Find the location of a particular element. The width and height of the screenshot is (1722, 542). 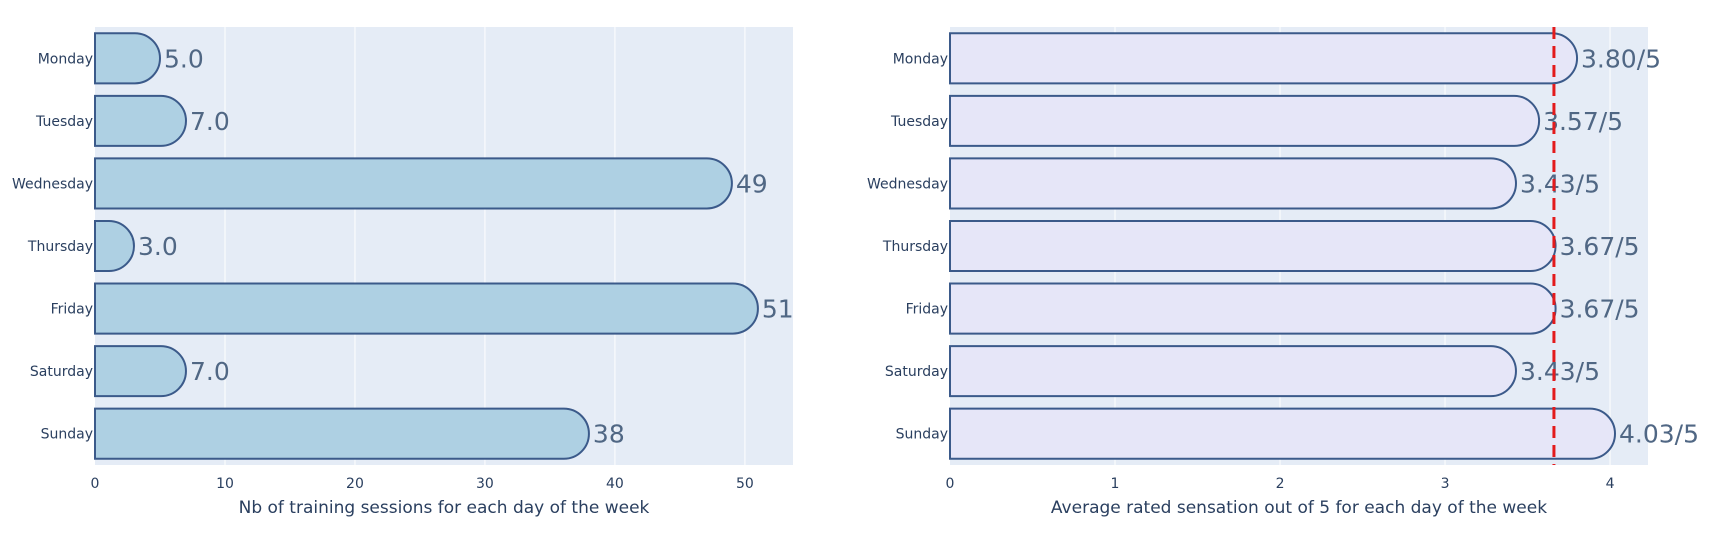

data-label: 3.57/5 is located at coordinates (1583, 121).